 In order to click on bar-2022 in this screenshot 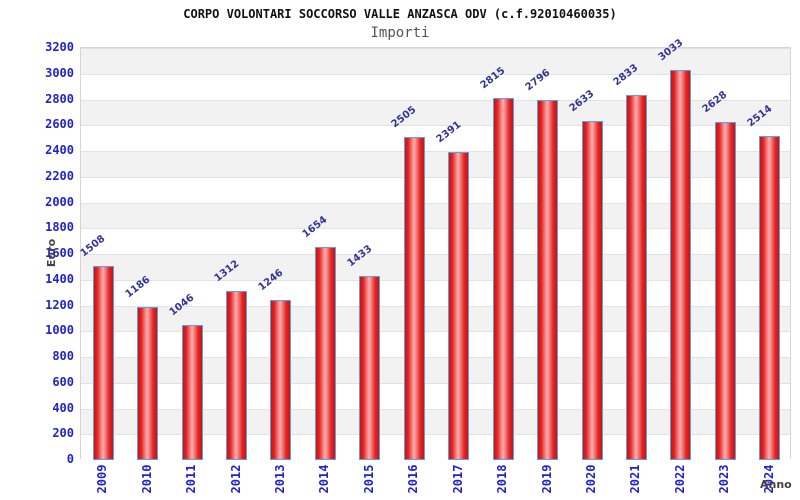, I will do `click(681, 264)`.